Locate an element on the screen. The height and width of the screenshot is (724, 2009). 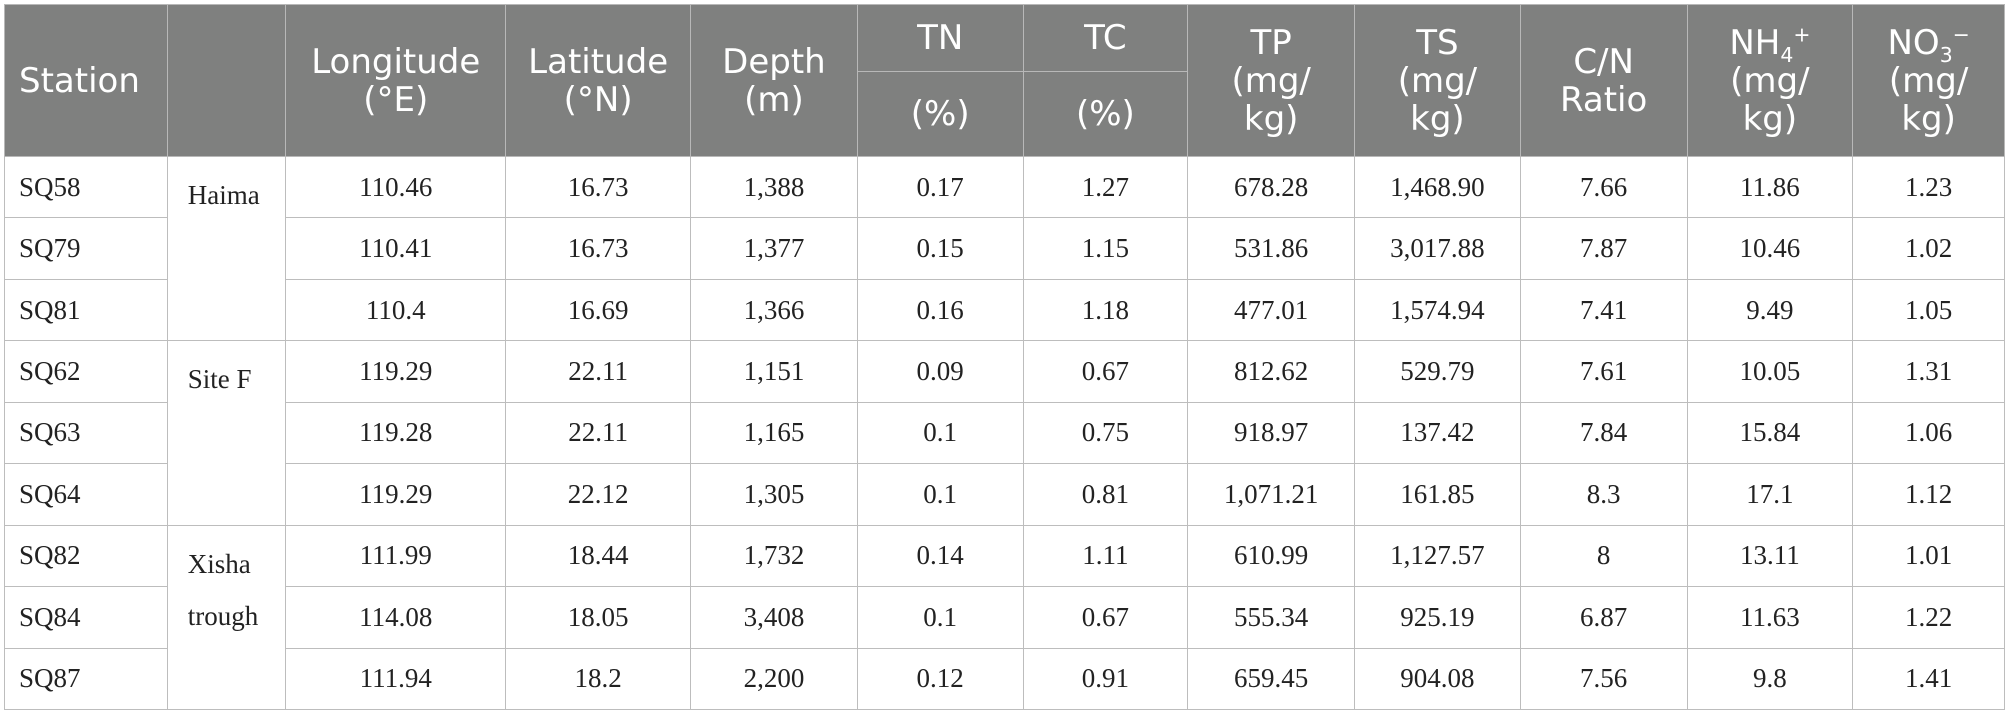
station-cell: SQ87 is located at coordinates (86, 678).